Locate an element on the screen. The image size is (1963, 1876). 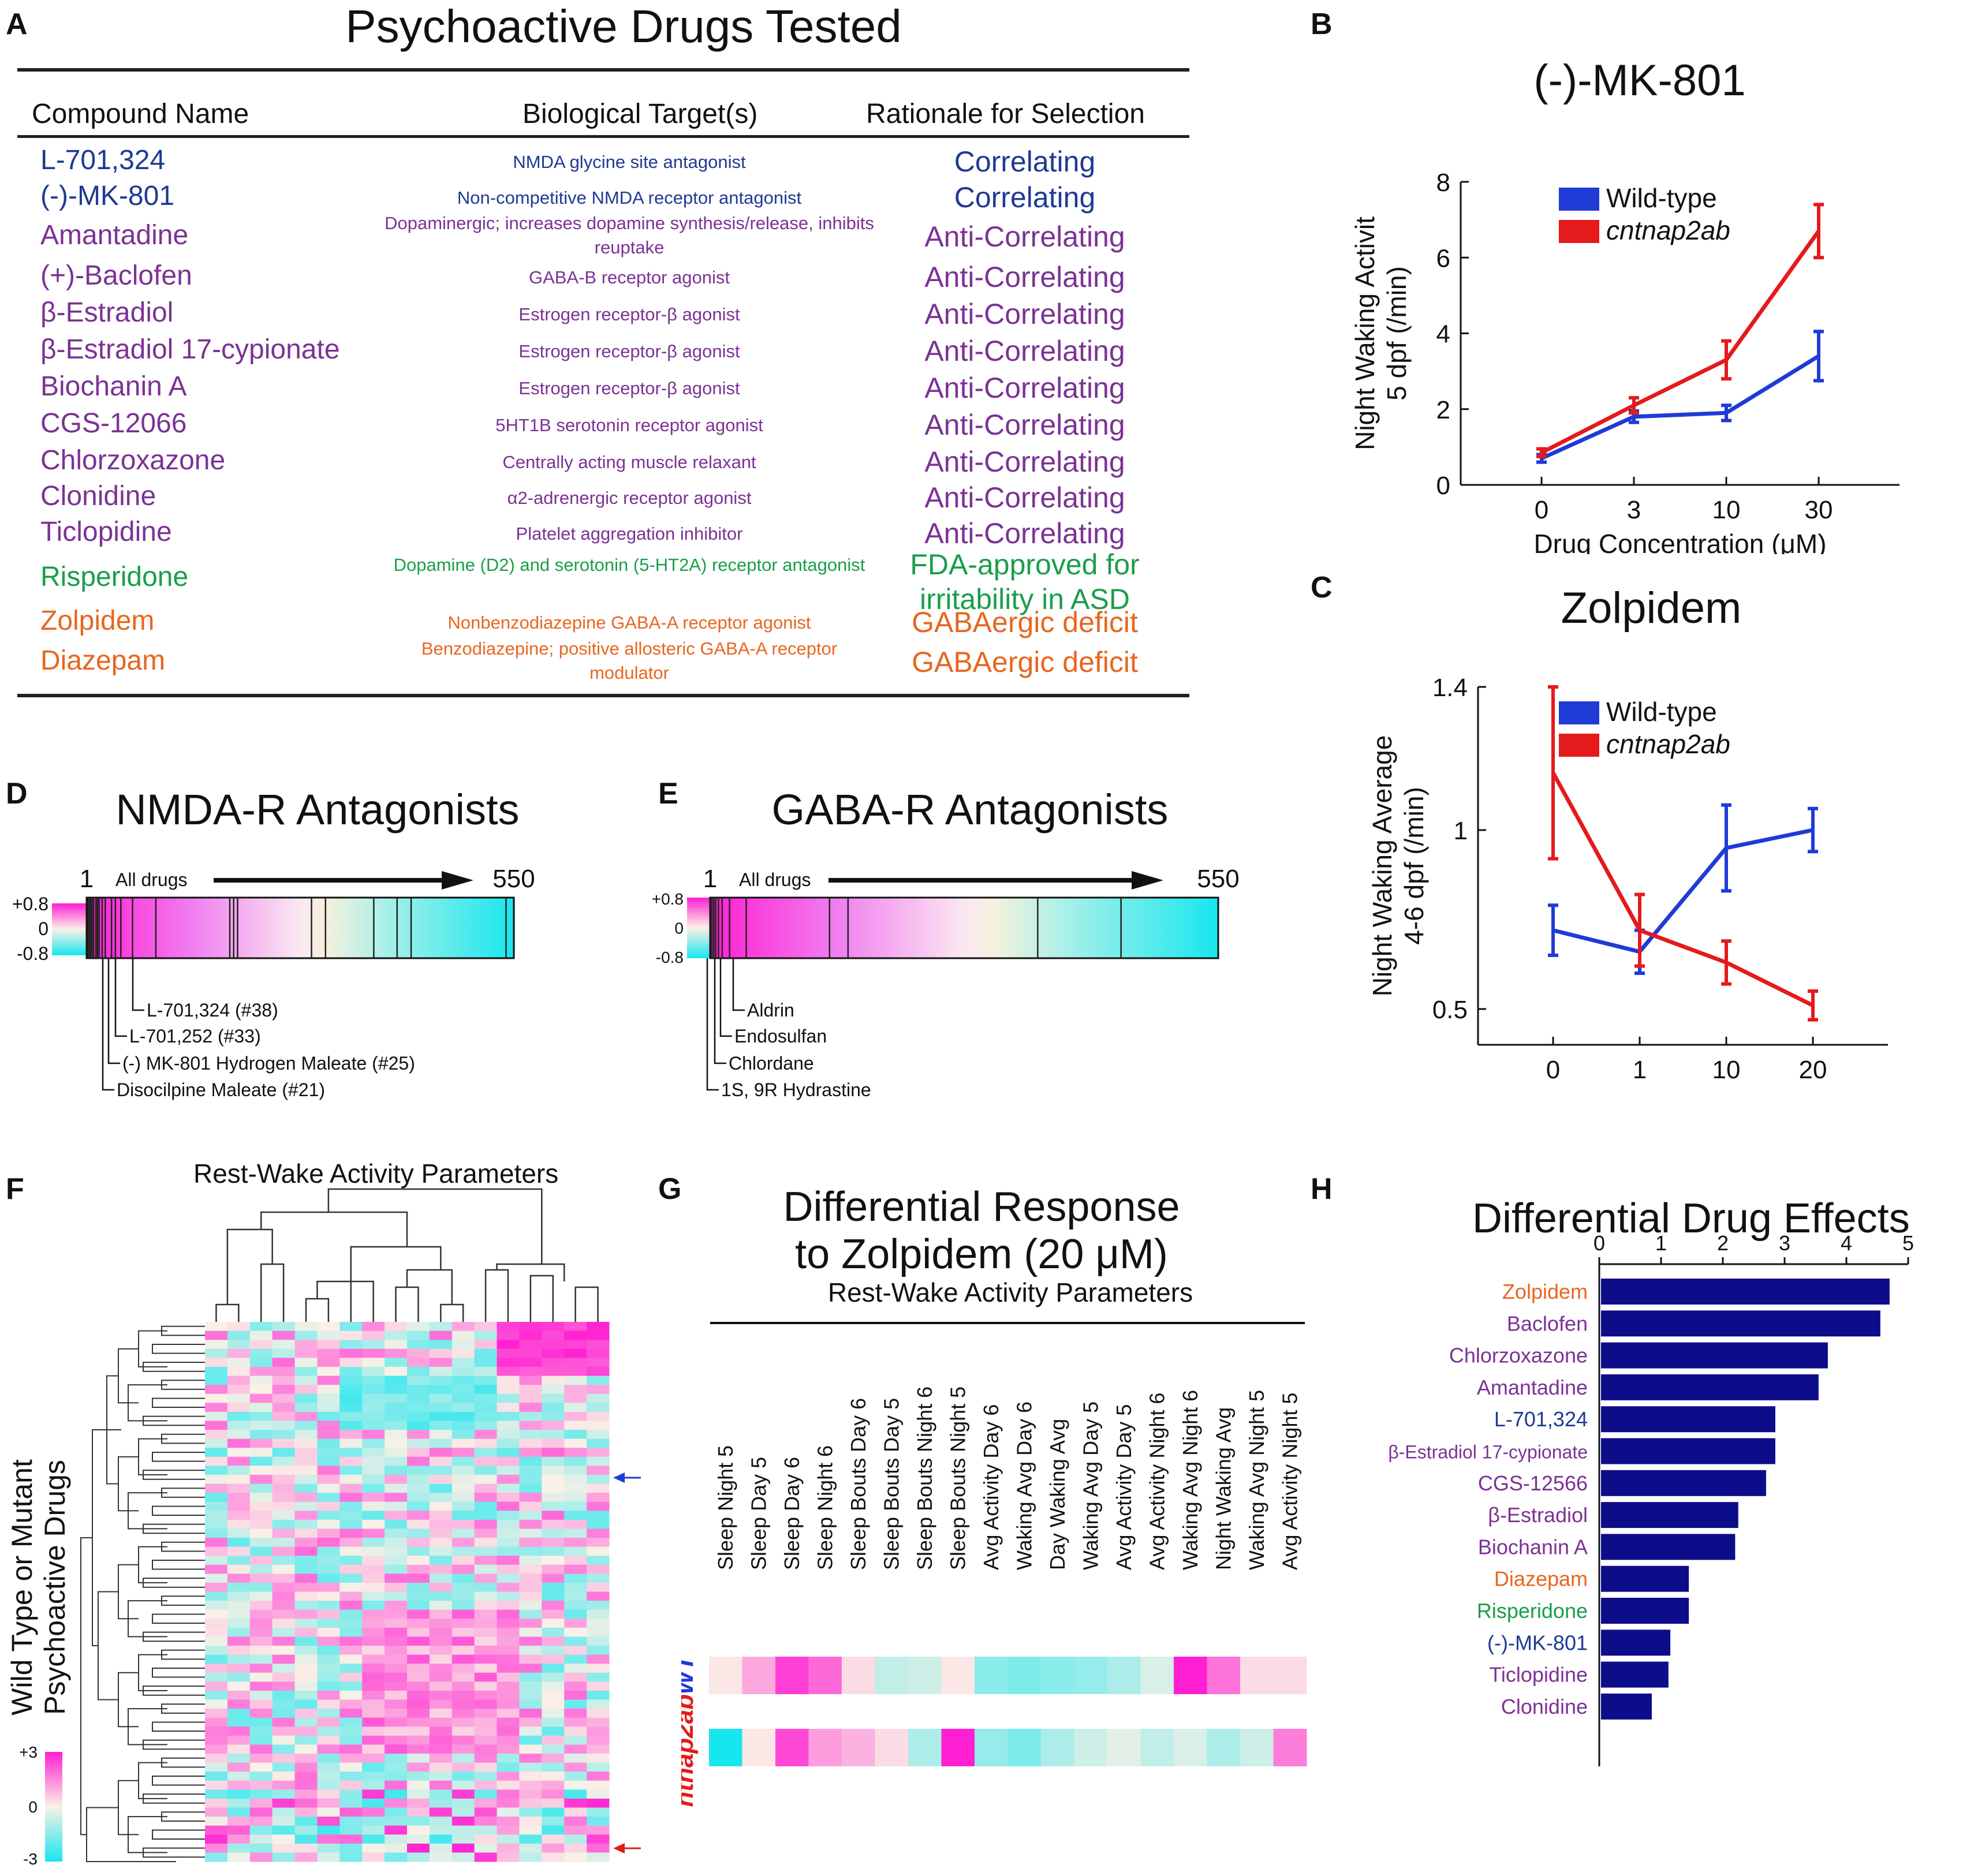
bar-label: CGS-12566 is located at coordinates (1533, 1483).